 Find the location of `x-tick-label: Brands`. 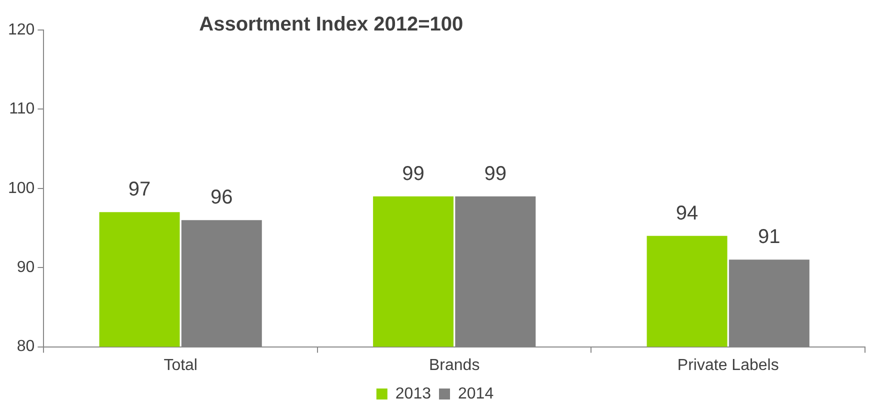

x-tick-label: Brands is located at coordinates (454, 365).